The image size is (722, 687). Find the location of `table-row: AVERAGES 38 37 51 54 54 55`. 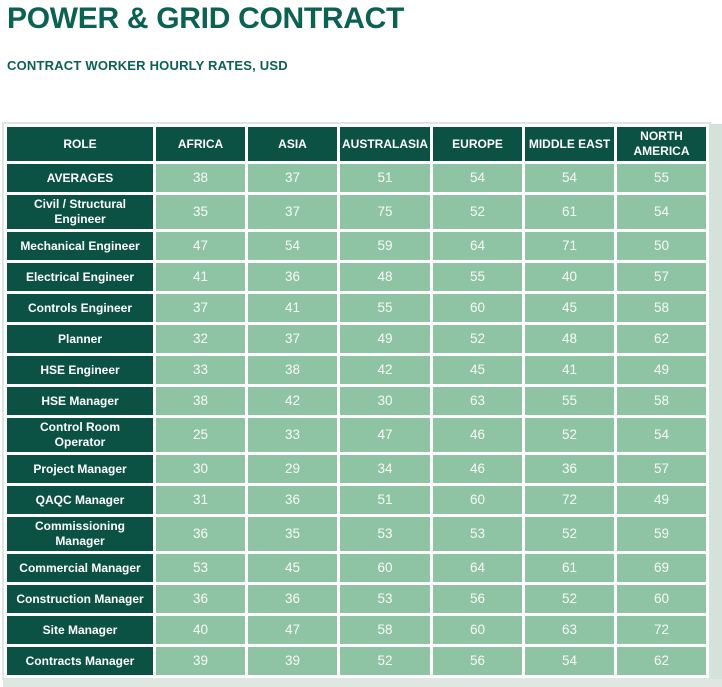

table-row: AVERAGES 38 37 51 54 54 55 is located at coordinates (356, 178).